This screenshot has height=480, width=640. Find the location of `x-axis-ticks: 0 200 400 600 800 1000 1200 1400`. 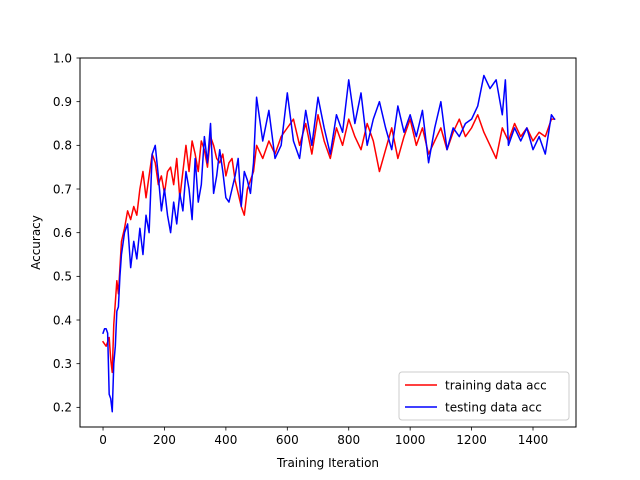

x-axis-ticks: 0 200 400 600 800 1000 1200 1400 is located at coordinates (323, 437).